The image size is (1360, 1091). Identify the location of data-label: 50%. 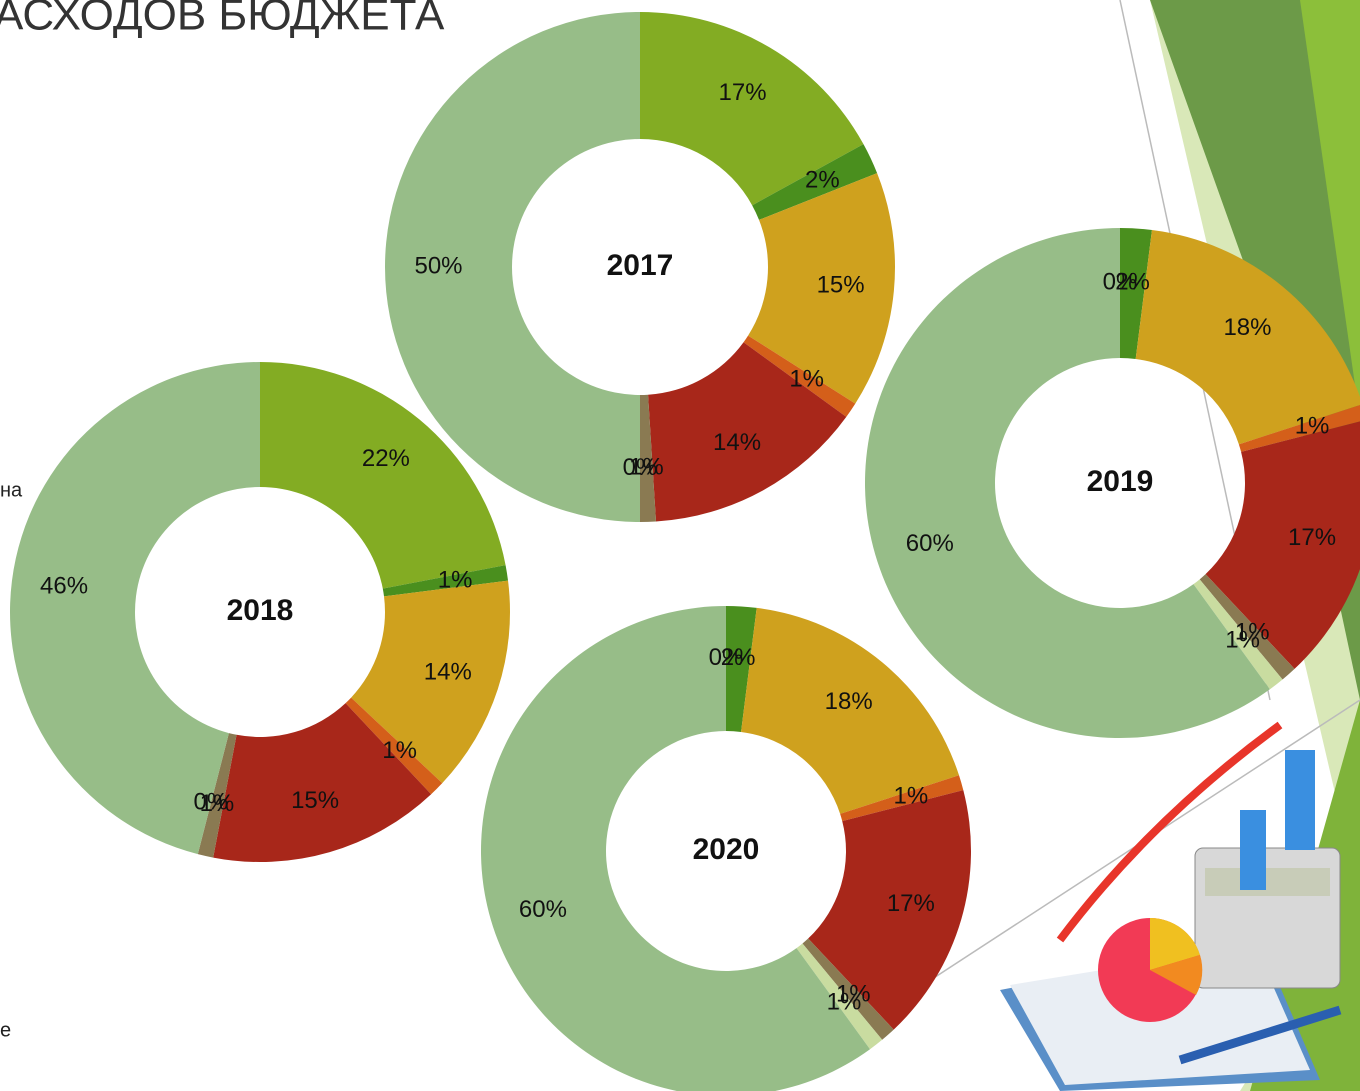
(438, 265).